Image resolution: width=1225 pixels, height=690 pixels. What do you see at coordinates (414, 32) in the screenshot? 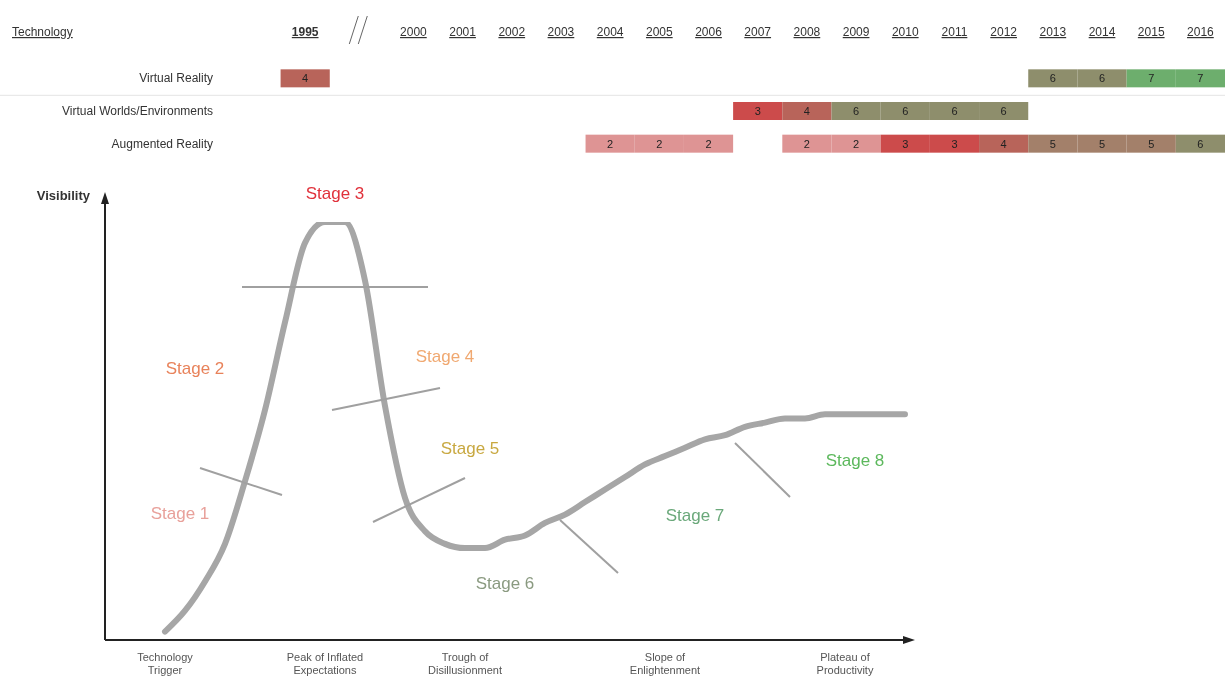
I see `x-tick-label: 2000` at bounding box center [414, 32].